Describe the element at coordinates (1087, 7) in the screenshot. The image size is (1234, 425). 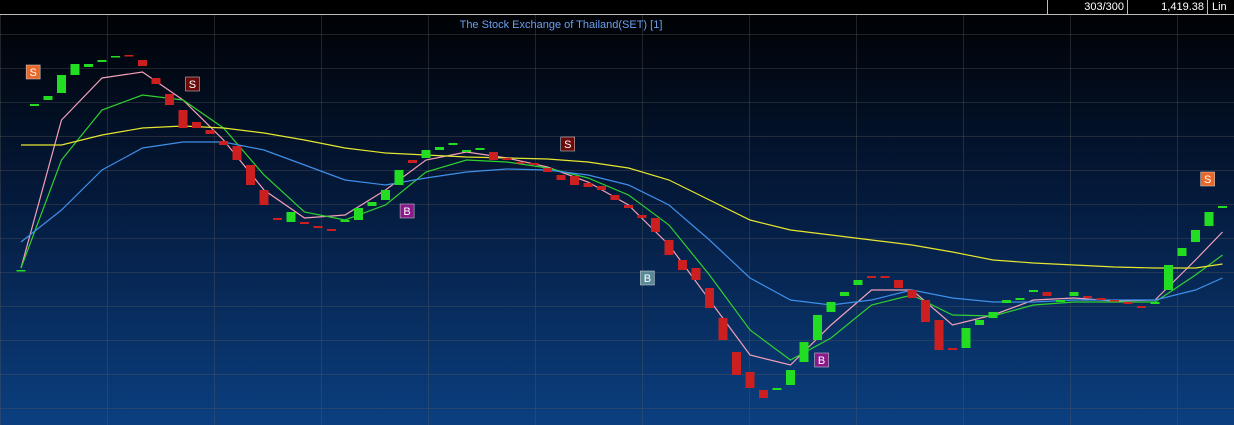
I see `count: 303/300` at that location.